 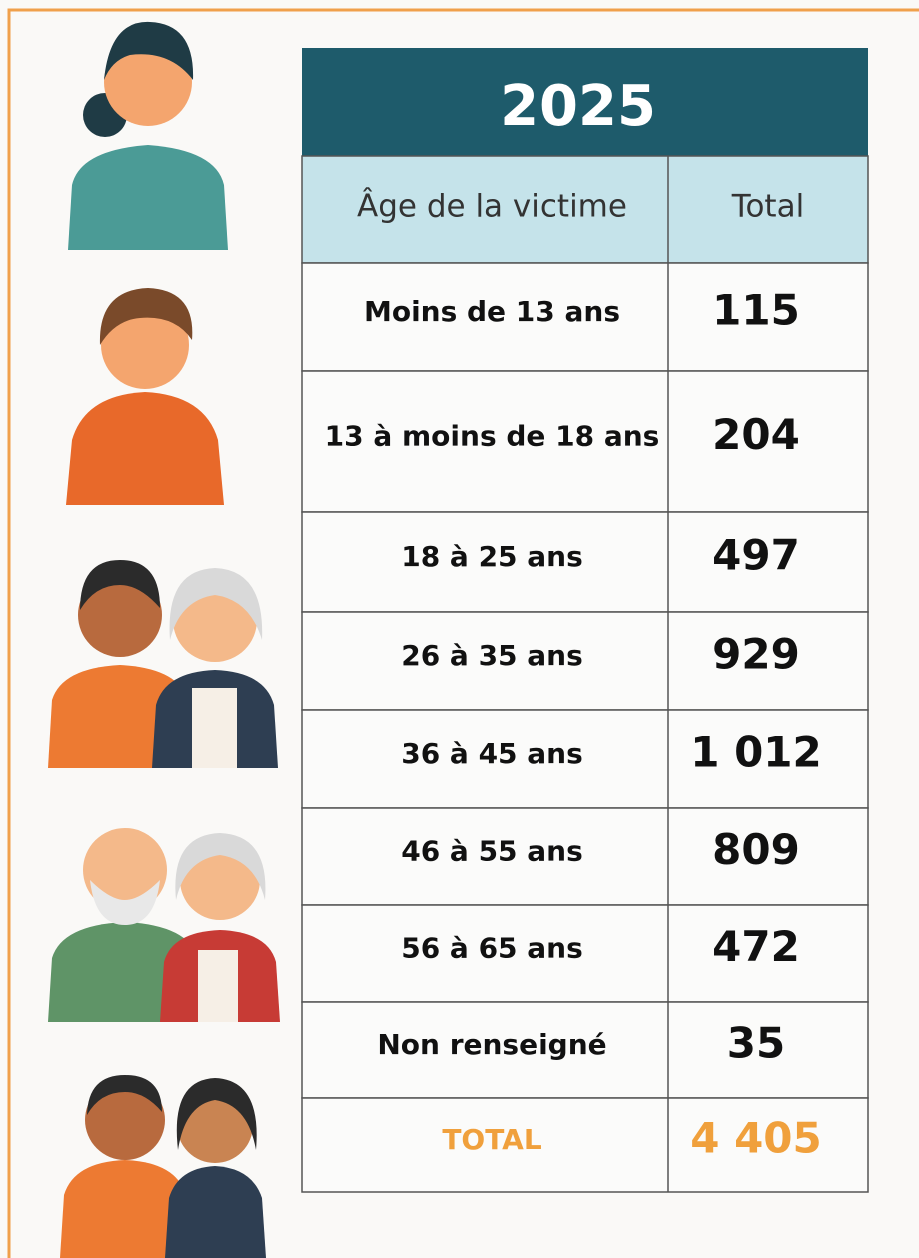 I want to click on age-cell: 46 à 55 ans, so click(x=492, y=851).